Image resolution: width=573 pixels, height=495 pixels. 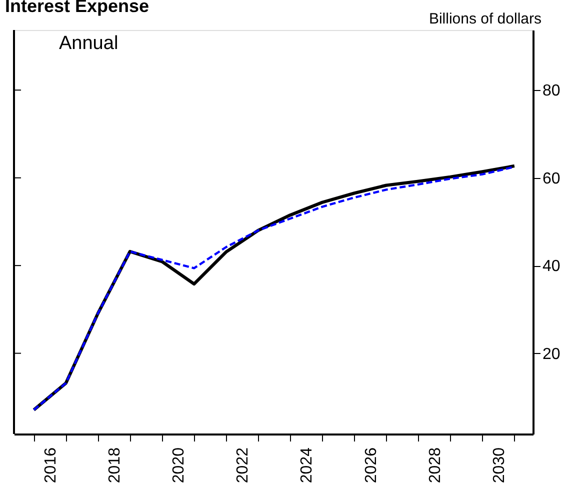 What do you see at coordinates (551, 91) in the screenshot?
I see `y-tick-label: 80` at bounding box center [551, 91].